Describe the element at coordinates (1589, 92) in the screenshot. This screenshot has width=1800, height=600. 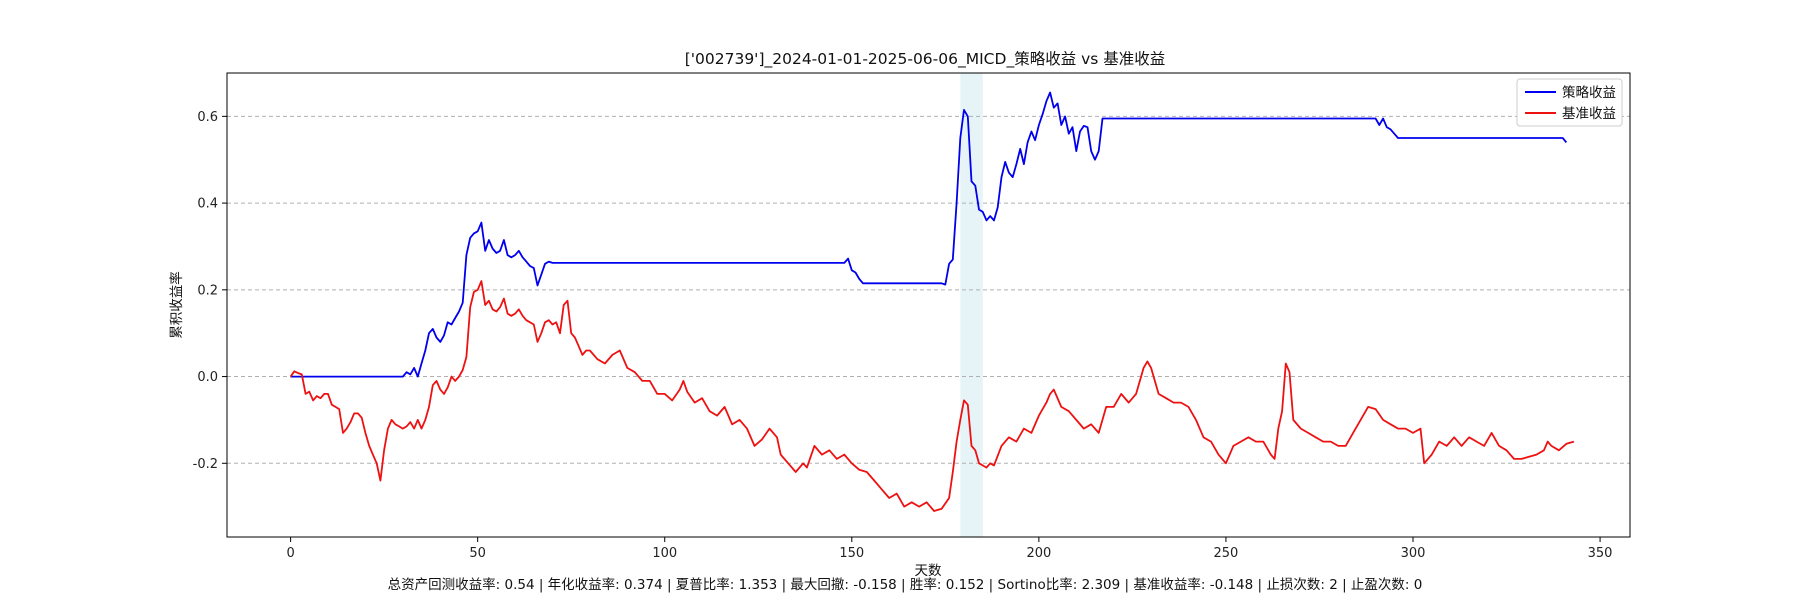
I see `legend-label-strategy: 策略收益` at that location.